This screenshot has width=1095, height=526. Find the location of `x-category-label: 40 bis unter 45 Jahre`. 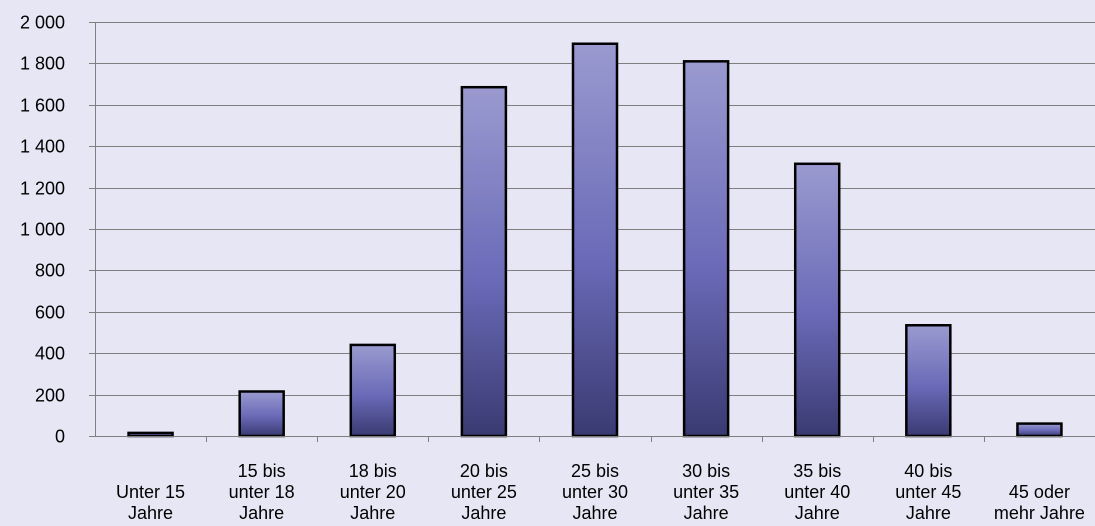

x-category-label: 40 bis unter 45 Jahre is located at coordinates (928, 492).